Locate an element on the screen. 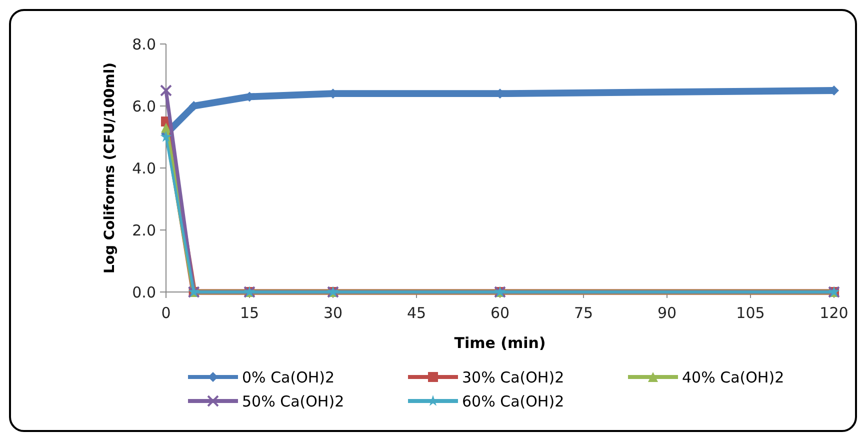  legend-label: 60% Ca(OH)2 is located at coordinates (513, 401).